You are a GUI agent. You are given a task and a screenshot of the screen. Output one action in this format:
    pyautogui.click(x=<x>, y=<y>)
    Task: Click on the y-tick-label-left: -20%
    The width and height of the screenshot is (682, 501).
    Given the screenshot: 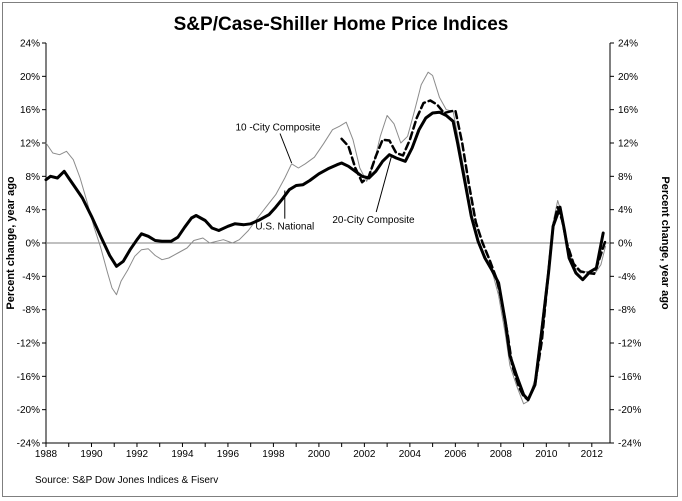 What is the action you would take?
    pyautogui.click(x=28, y=410)
    